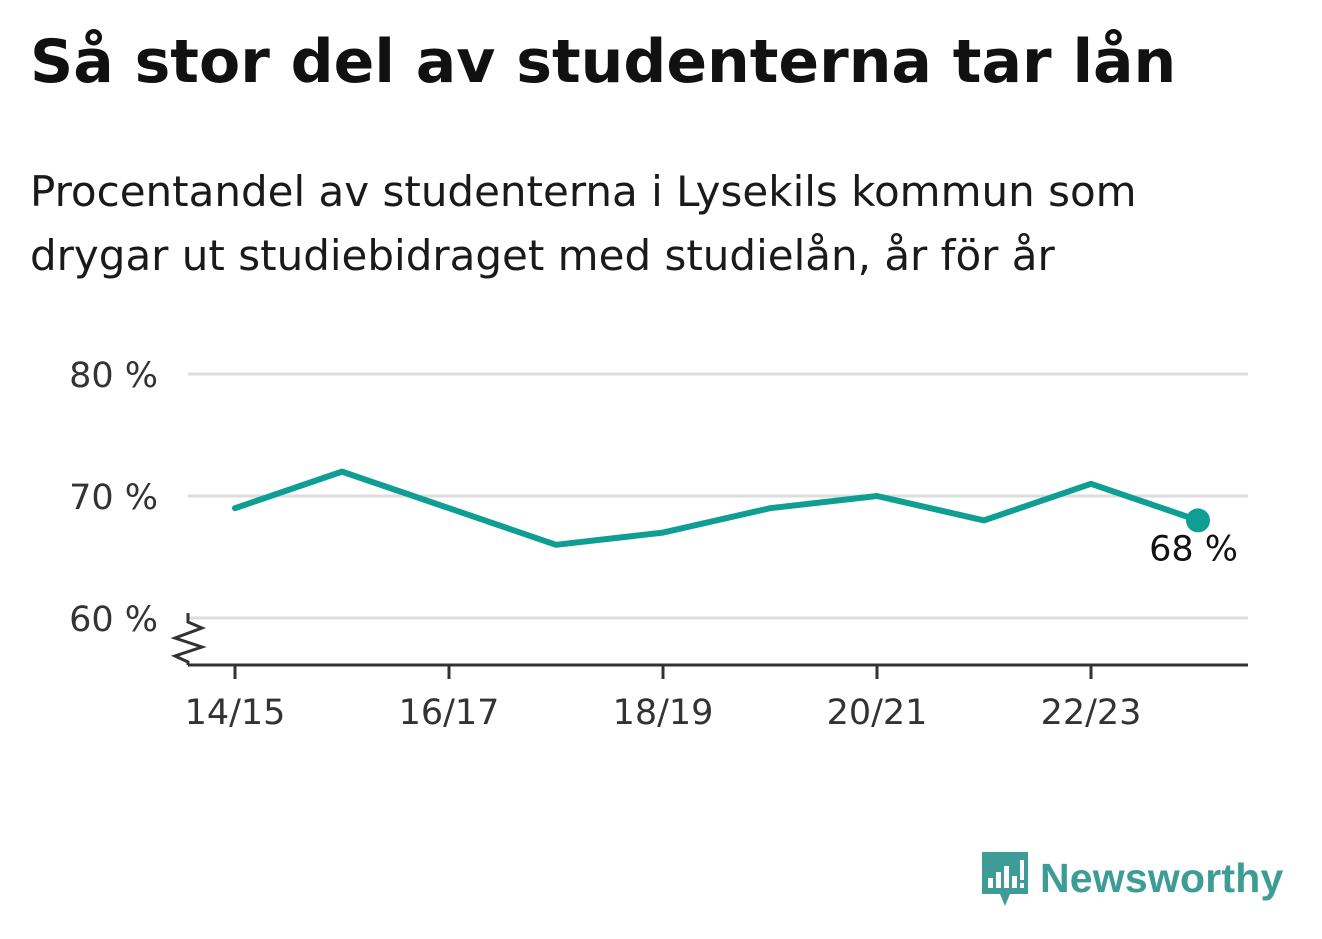 The image size is (1322, 939). I want to click on brand-name: Newsworthy, so click(1162, 877).